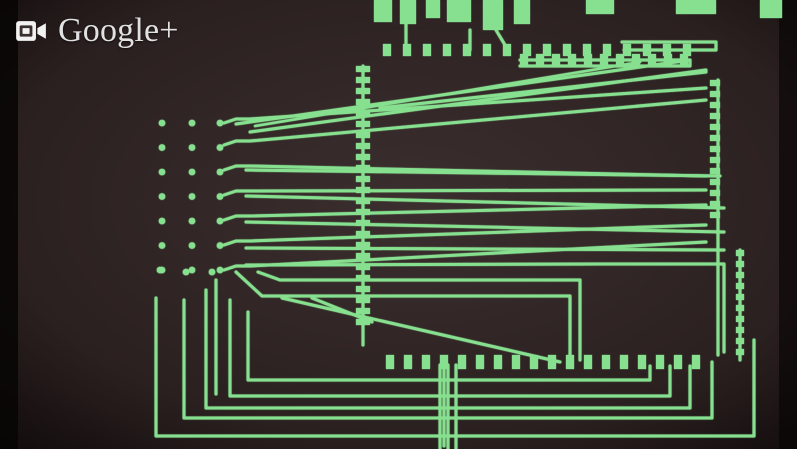 Image resolution: width=797 pixels, height=449 pixels. Describe the element at coordinates (31, 31) in the screenshot. I see `video-camera-icon` at that location.